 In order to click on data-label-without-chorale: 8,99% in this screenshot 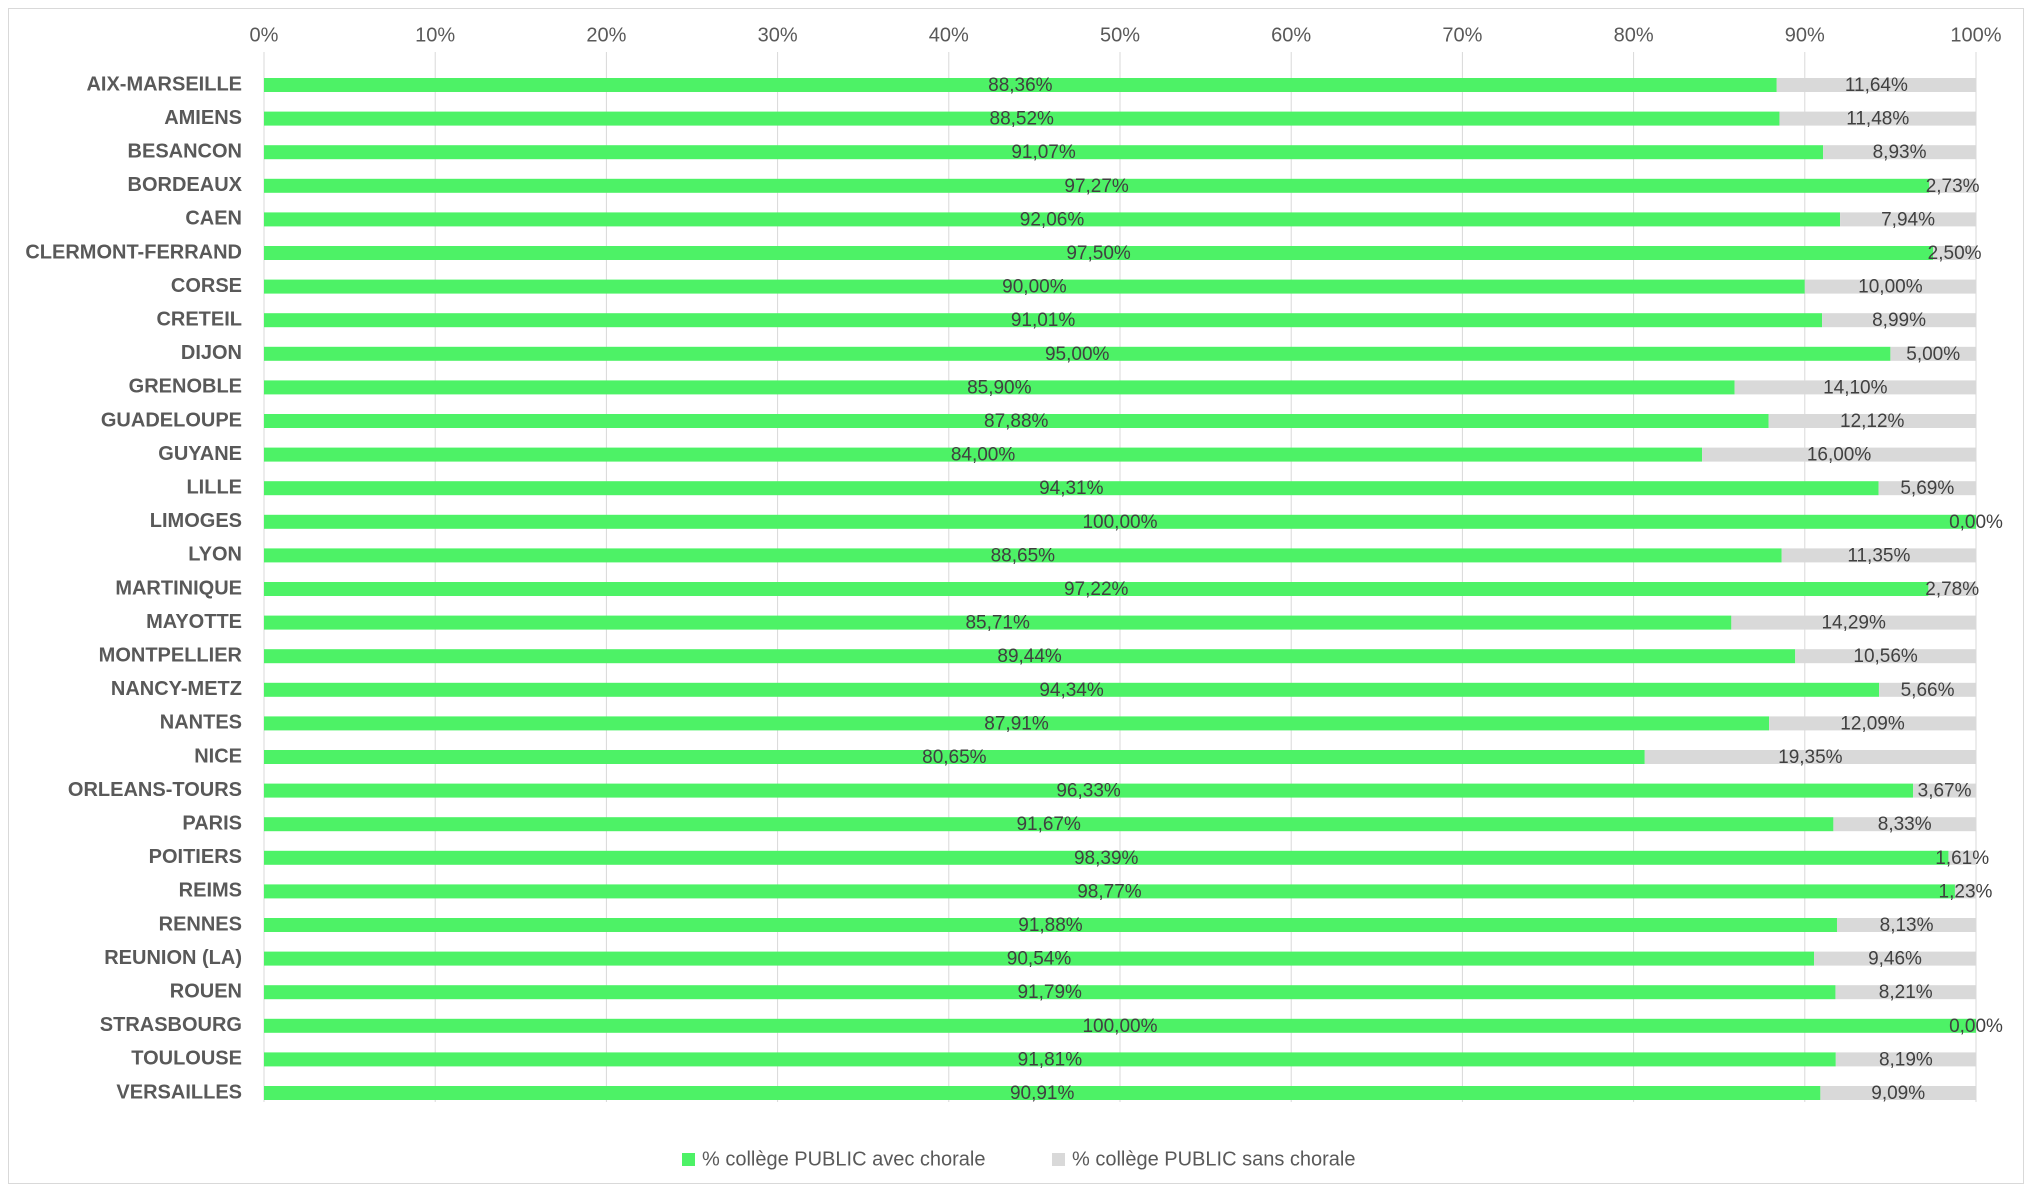, I will do `click(1899, 320)`.